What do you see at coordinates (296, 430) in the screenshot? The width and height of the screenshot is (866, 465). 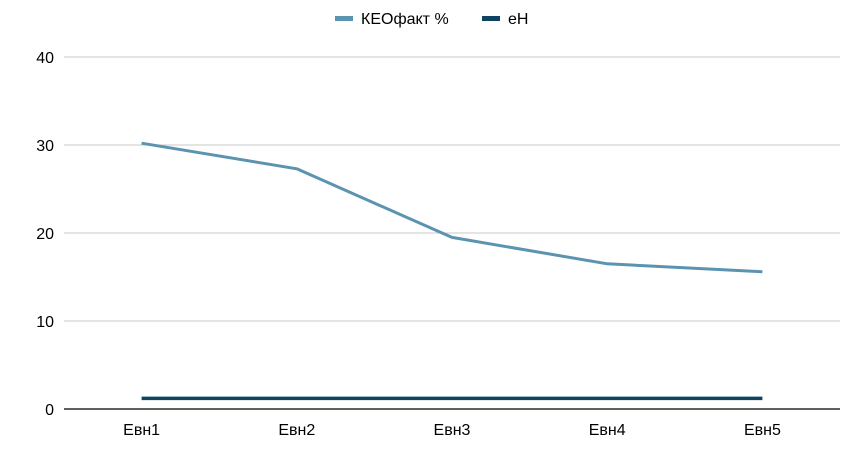 I see `x-tick-label: Евн2` at bounding box center [296, 430].